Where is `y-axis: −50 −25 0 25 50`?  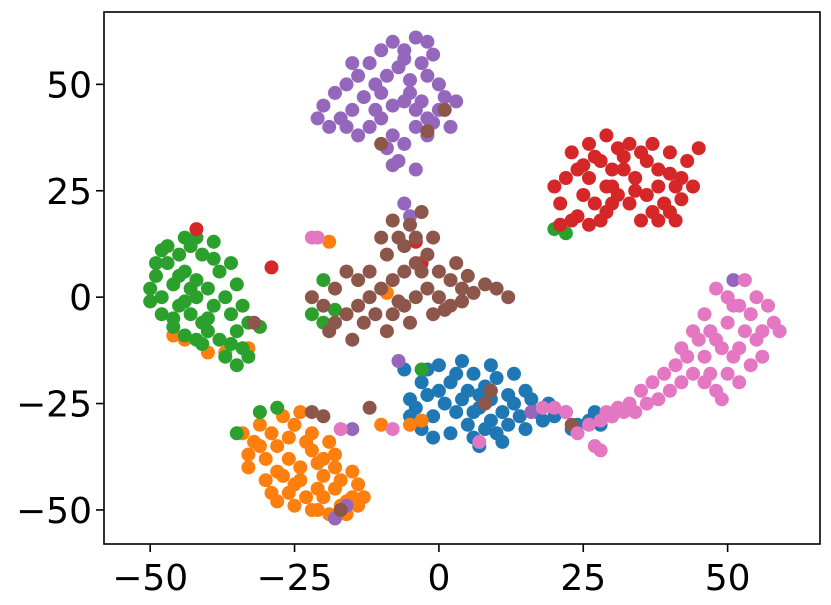 y-axis: −50 −25 0 25 50 is located at coordinates (60, 298).